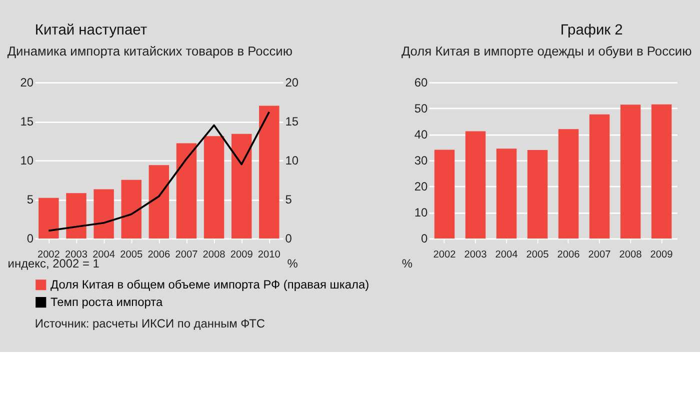  What do you see at coordinates (546, 51) in the screenshot?
I see `chart-title: Доля Китая в импорте одежды и обуви в Россию` at bounding box center [546, 51].